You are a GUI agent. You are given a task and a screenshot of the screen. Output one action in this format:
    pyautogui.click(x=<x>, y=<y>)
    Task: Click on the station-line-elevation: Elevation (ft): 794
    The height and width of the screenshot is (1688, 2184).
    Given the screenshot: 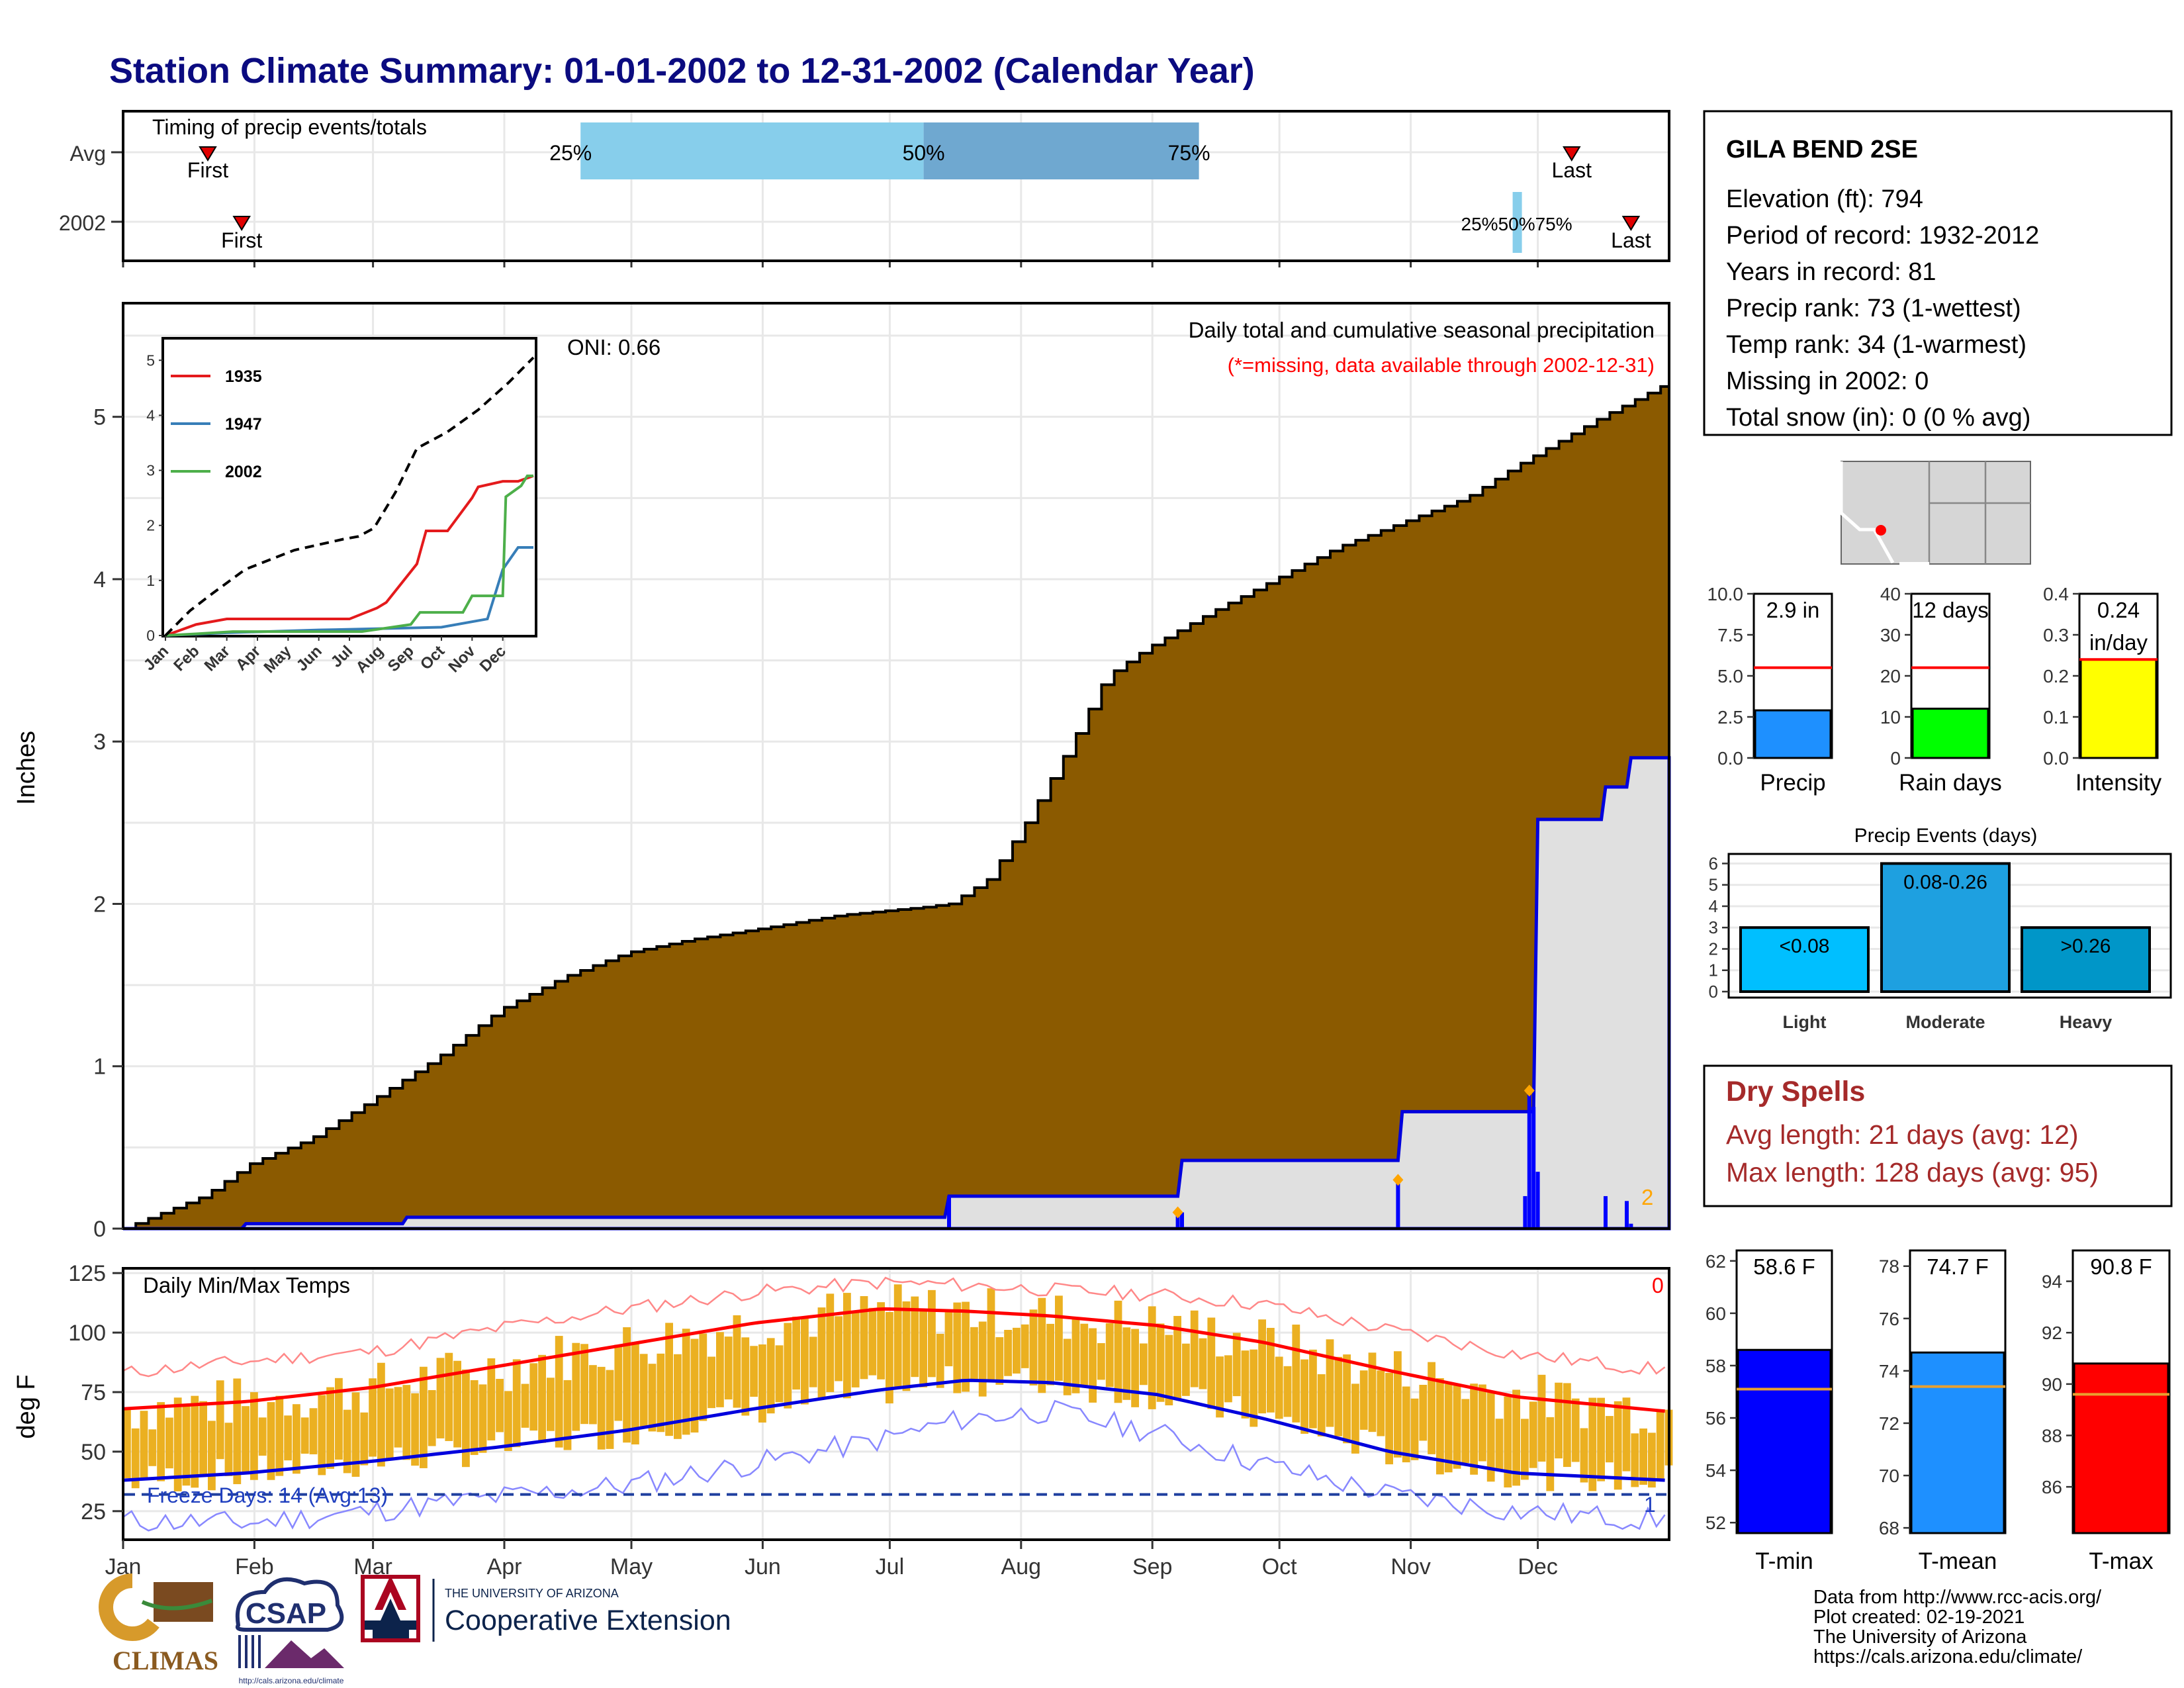 What is the action you would take?
    pyautogui.click(x=1824, y=199)
    